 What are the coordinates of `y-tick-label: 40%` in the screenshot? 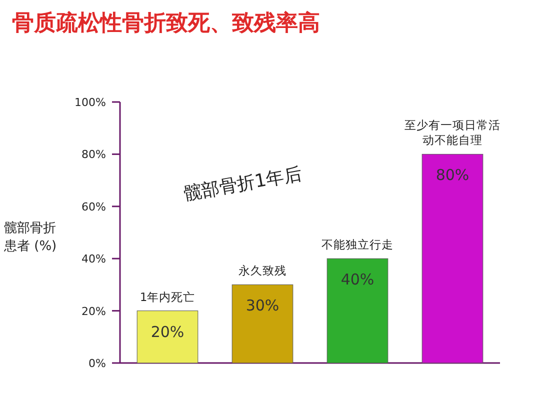 It's located at (94, 259).